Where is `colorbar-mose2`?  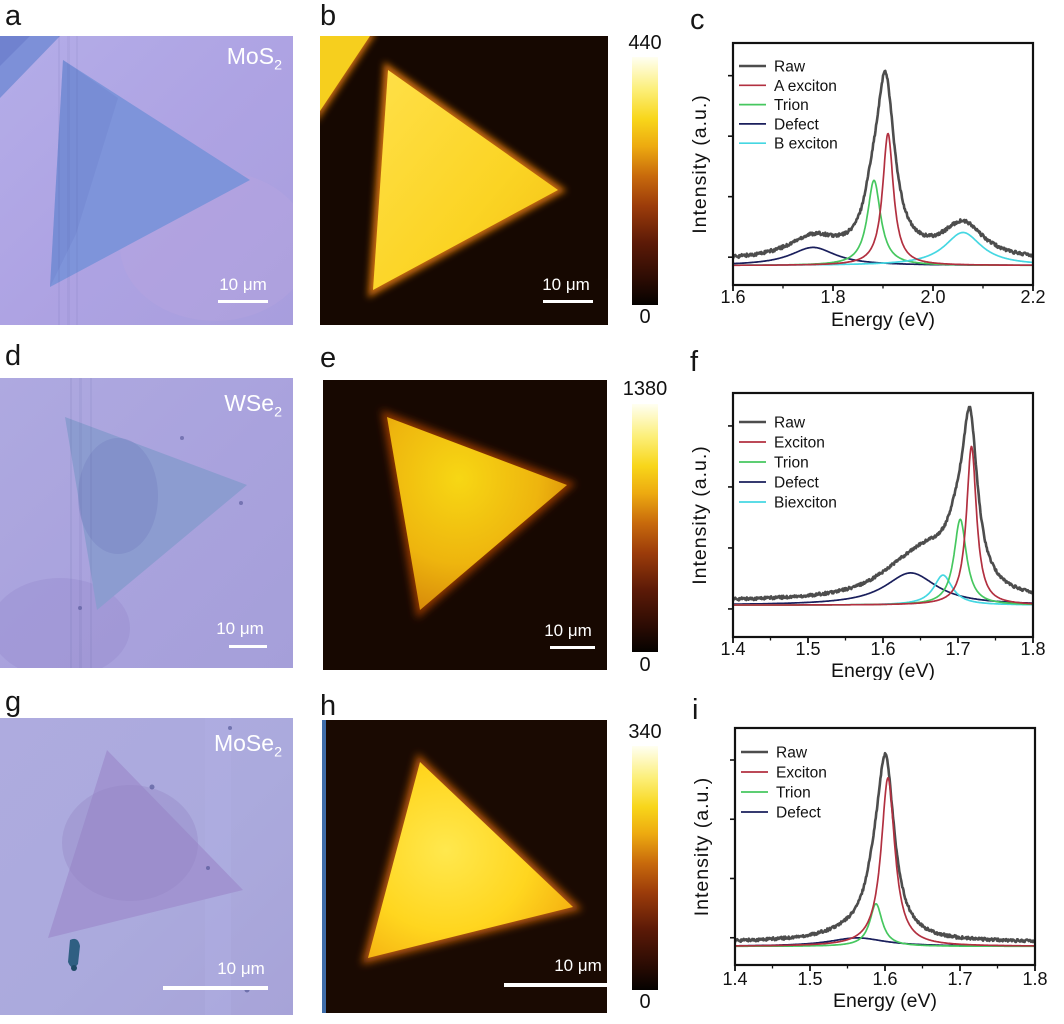 colorbar-mose2 is located at coordinates (645, 868).